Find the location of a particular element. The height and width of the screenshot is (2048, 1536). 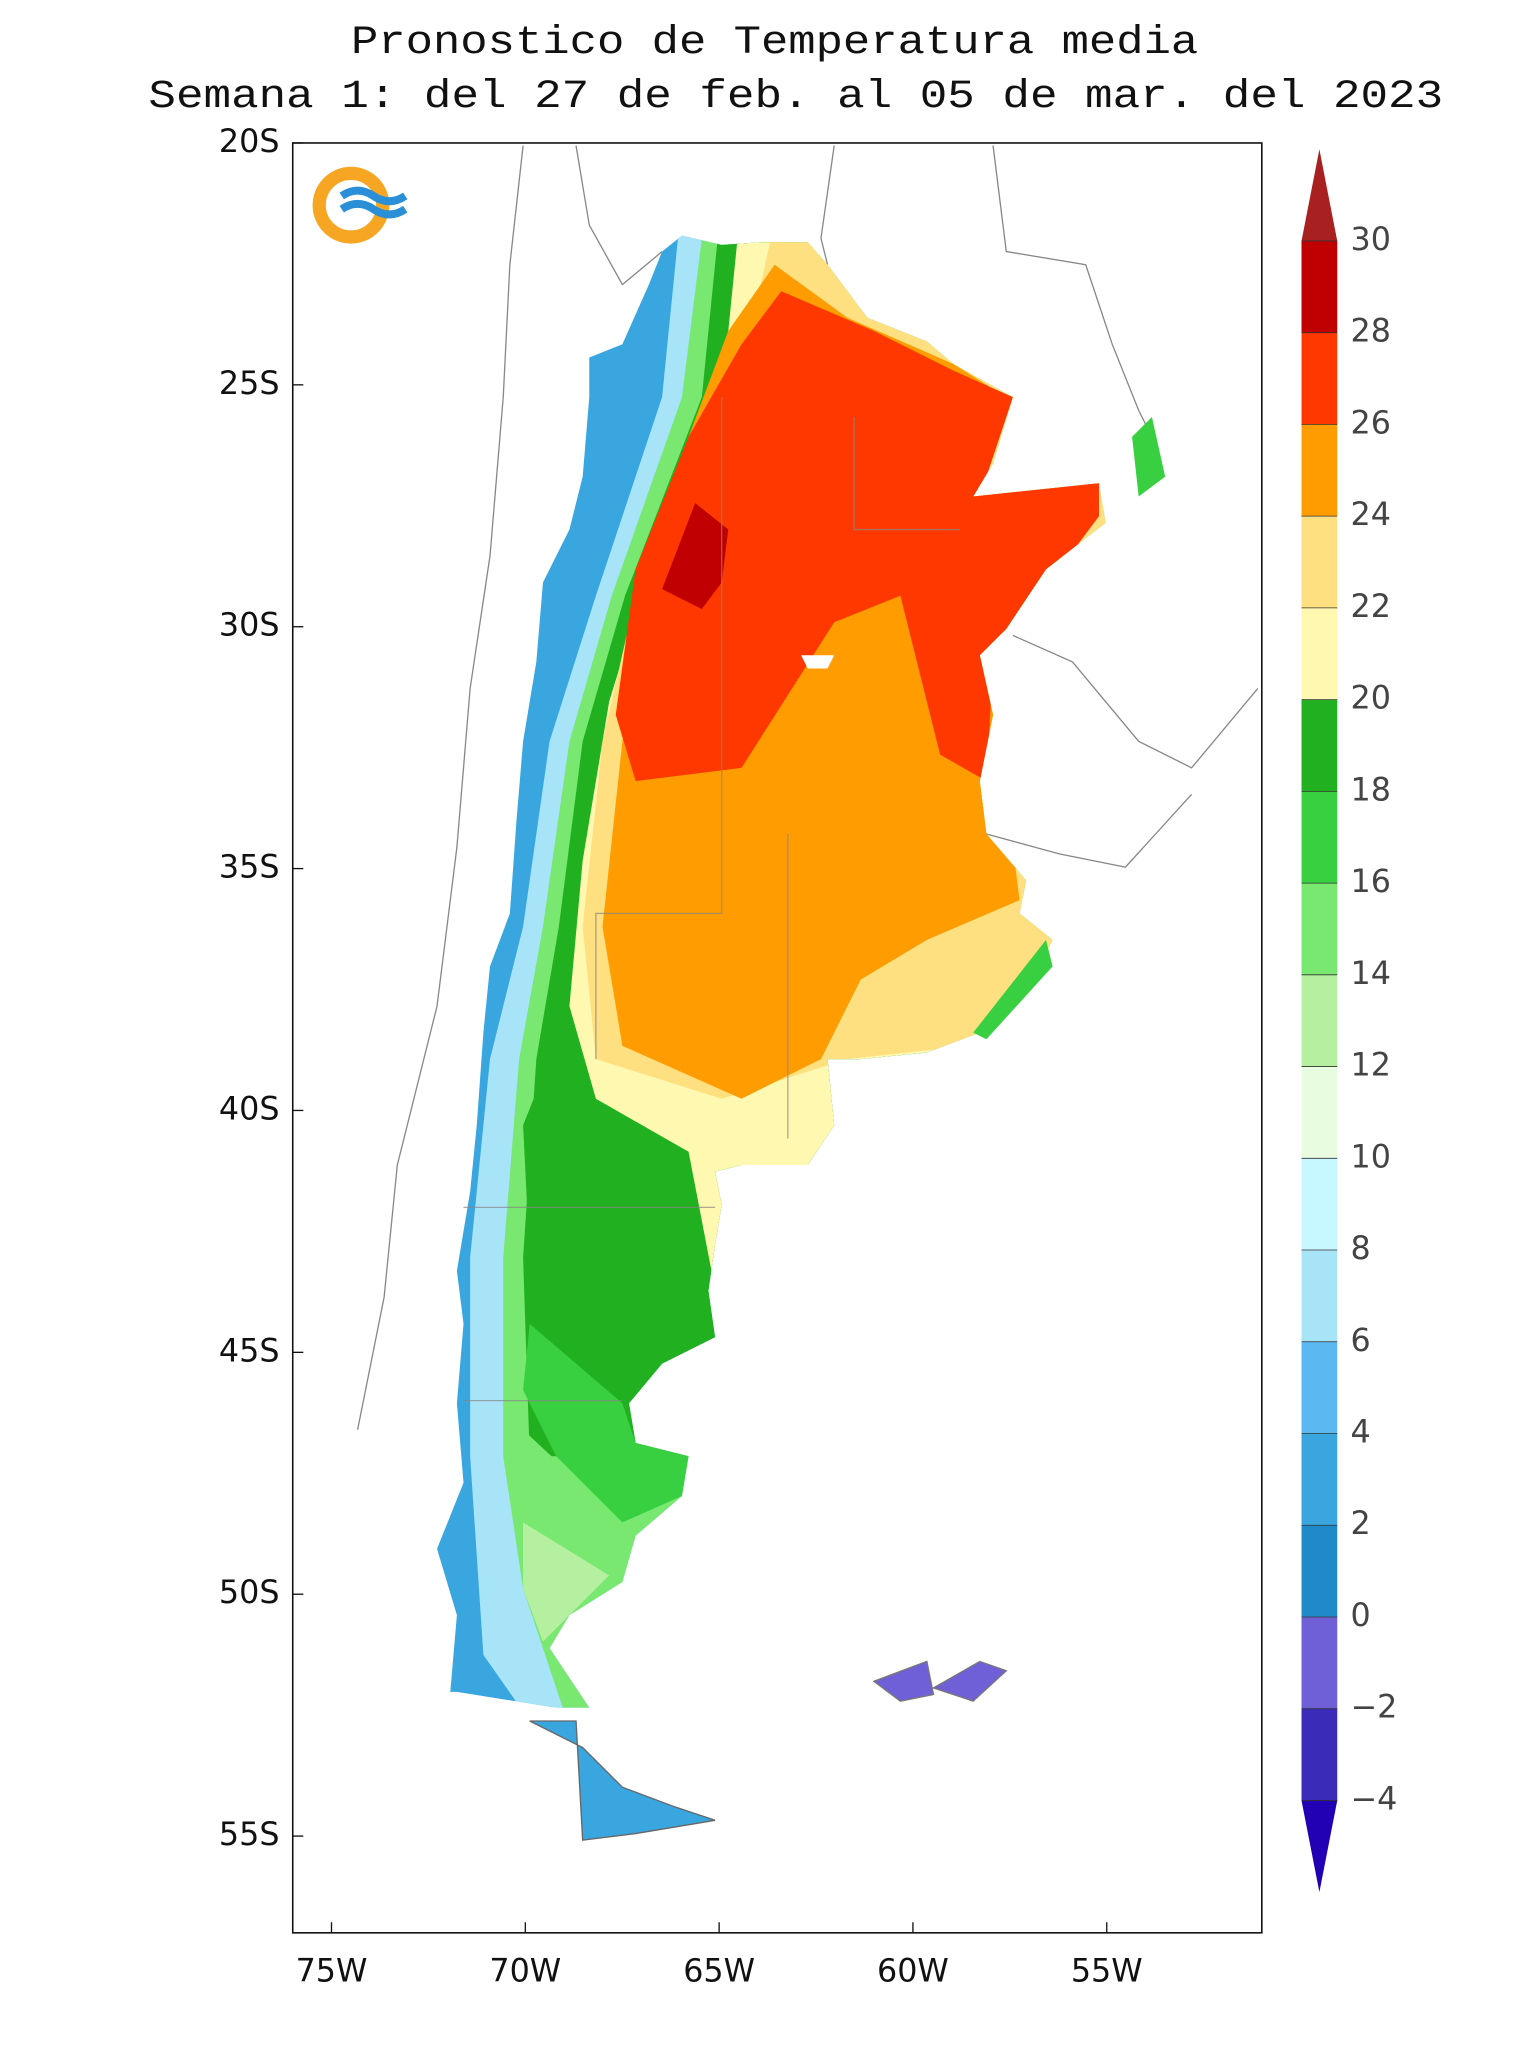

lat-tick-label: 25S is located at coordinates (249, 384).